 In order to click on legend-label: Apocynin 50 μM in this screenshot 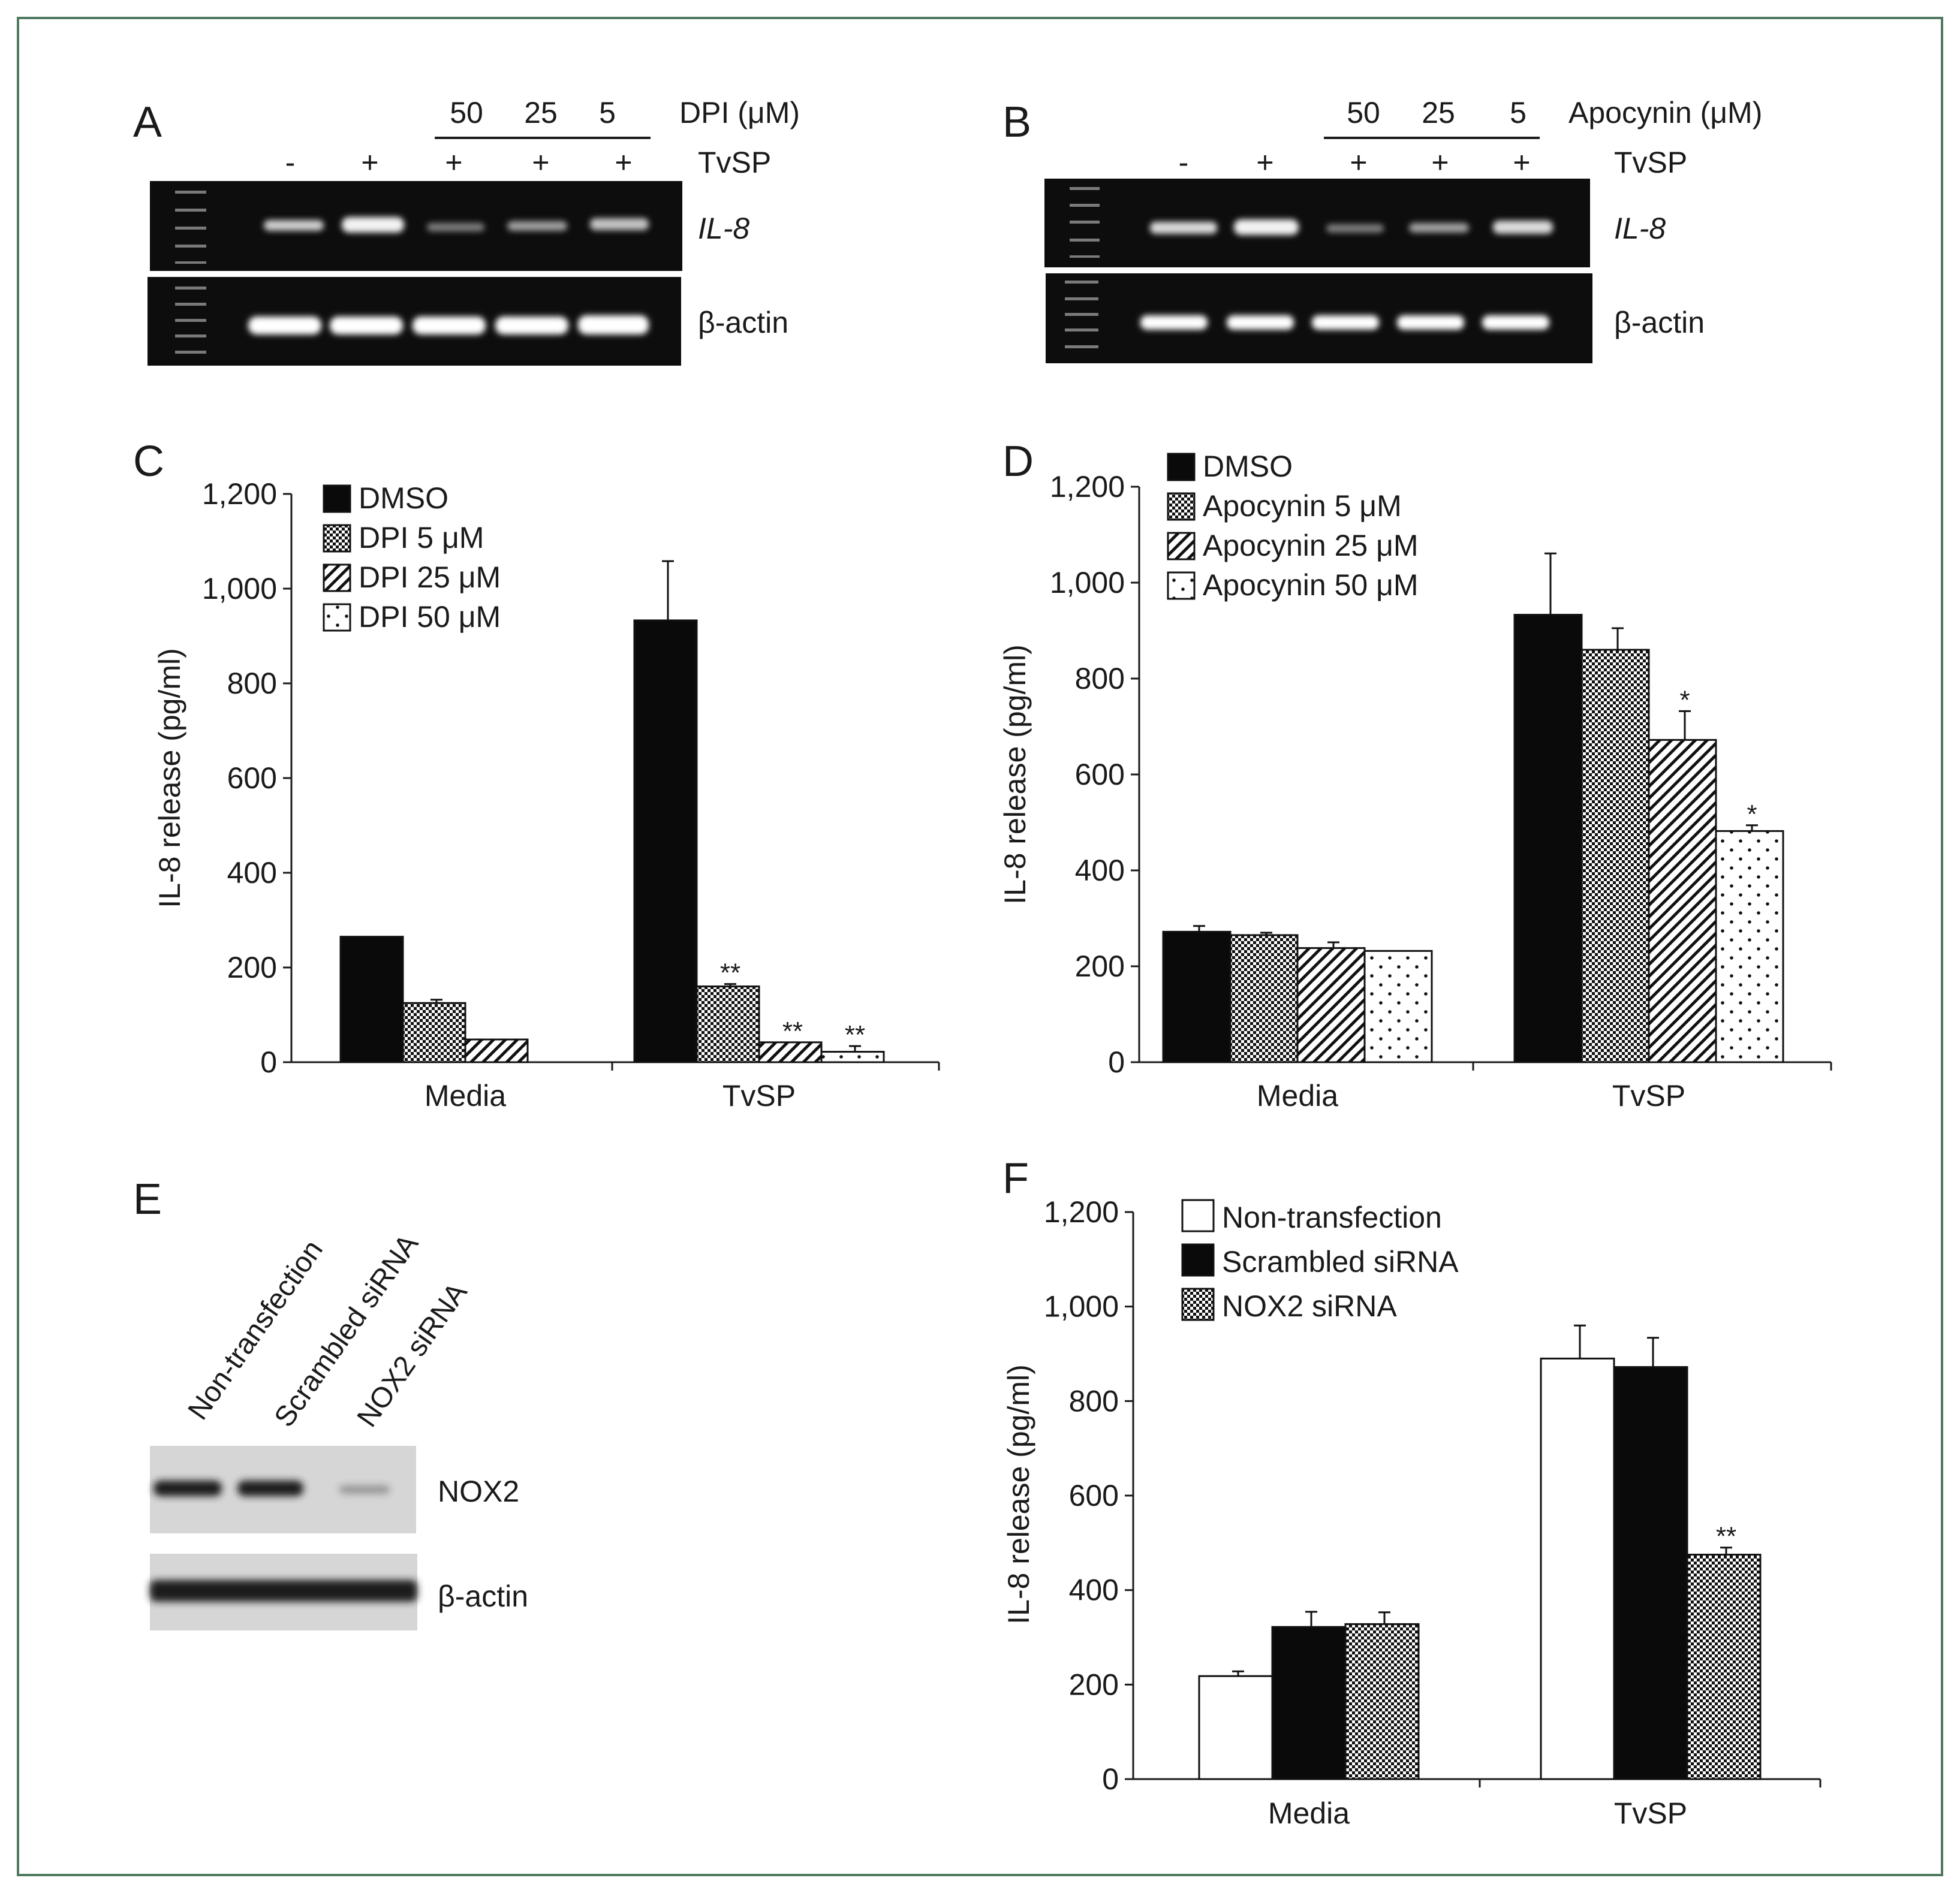, I will do `click(1311, 585)`.